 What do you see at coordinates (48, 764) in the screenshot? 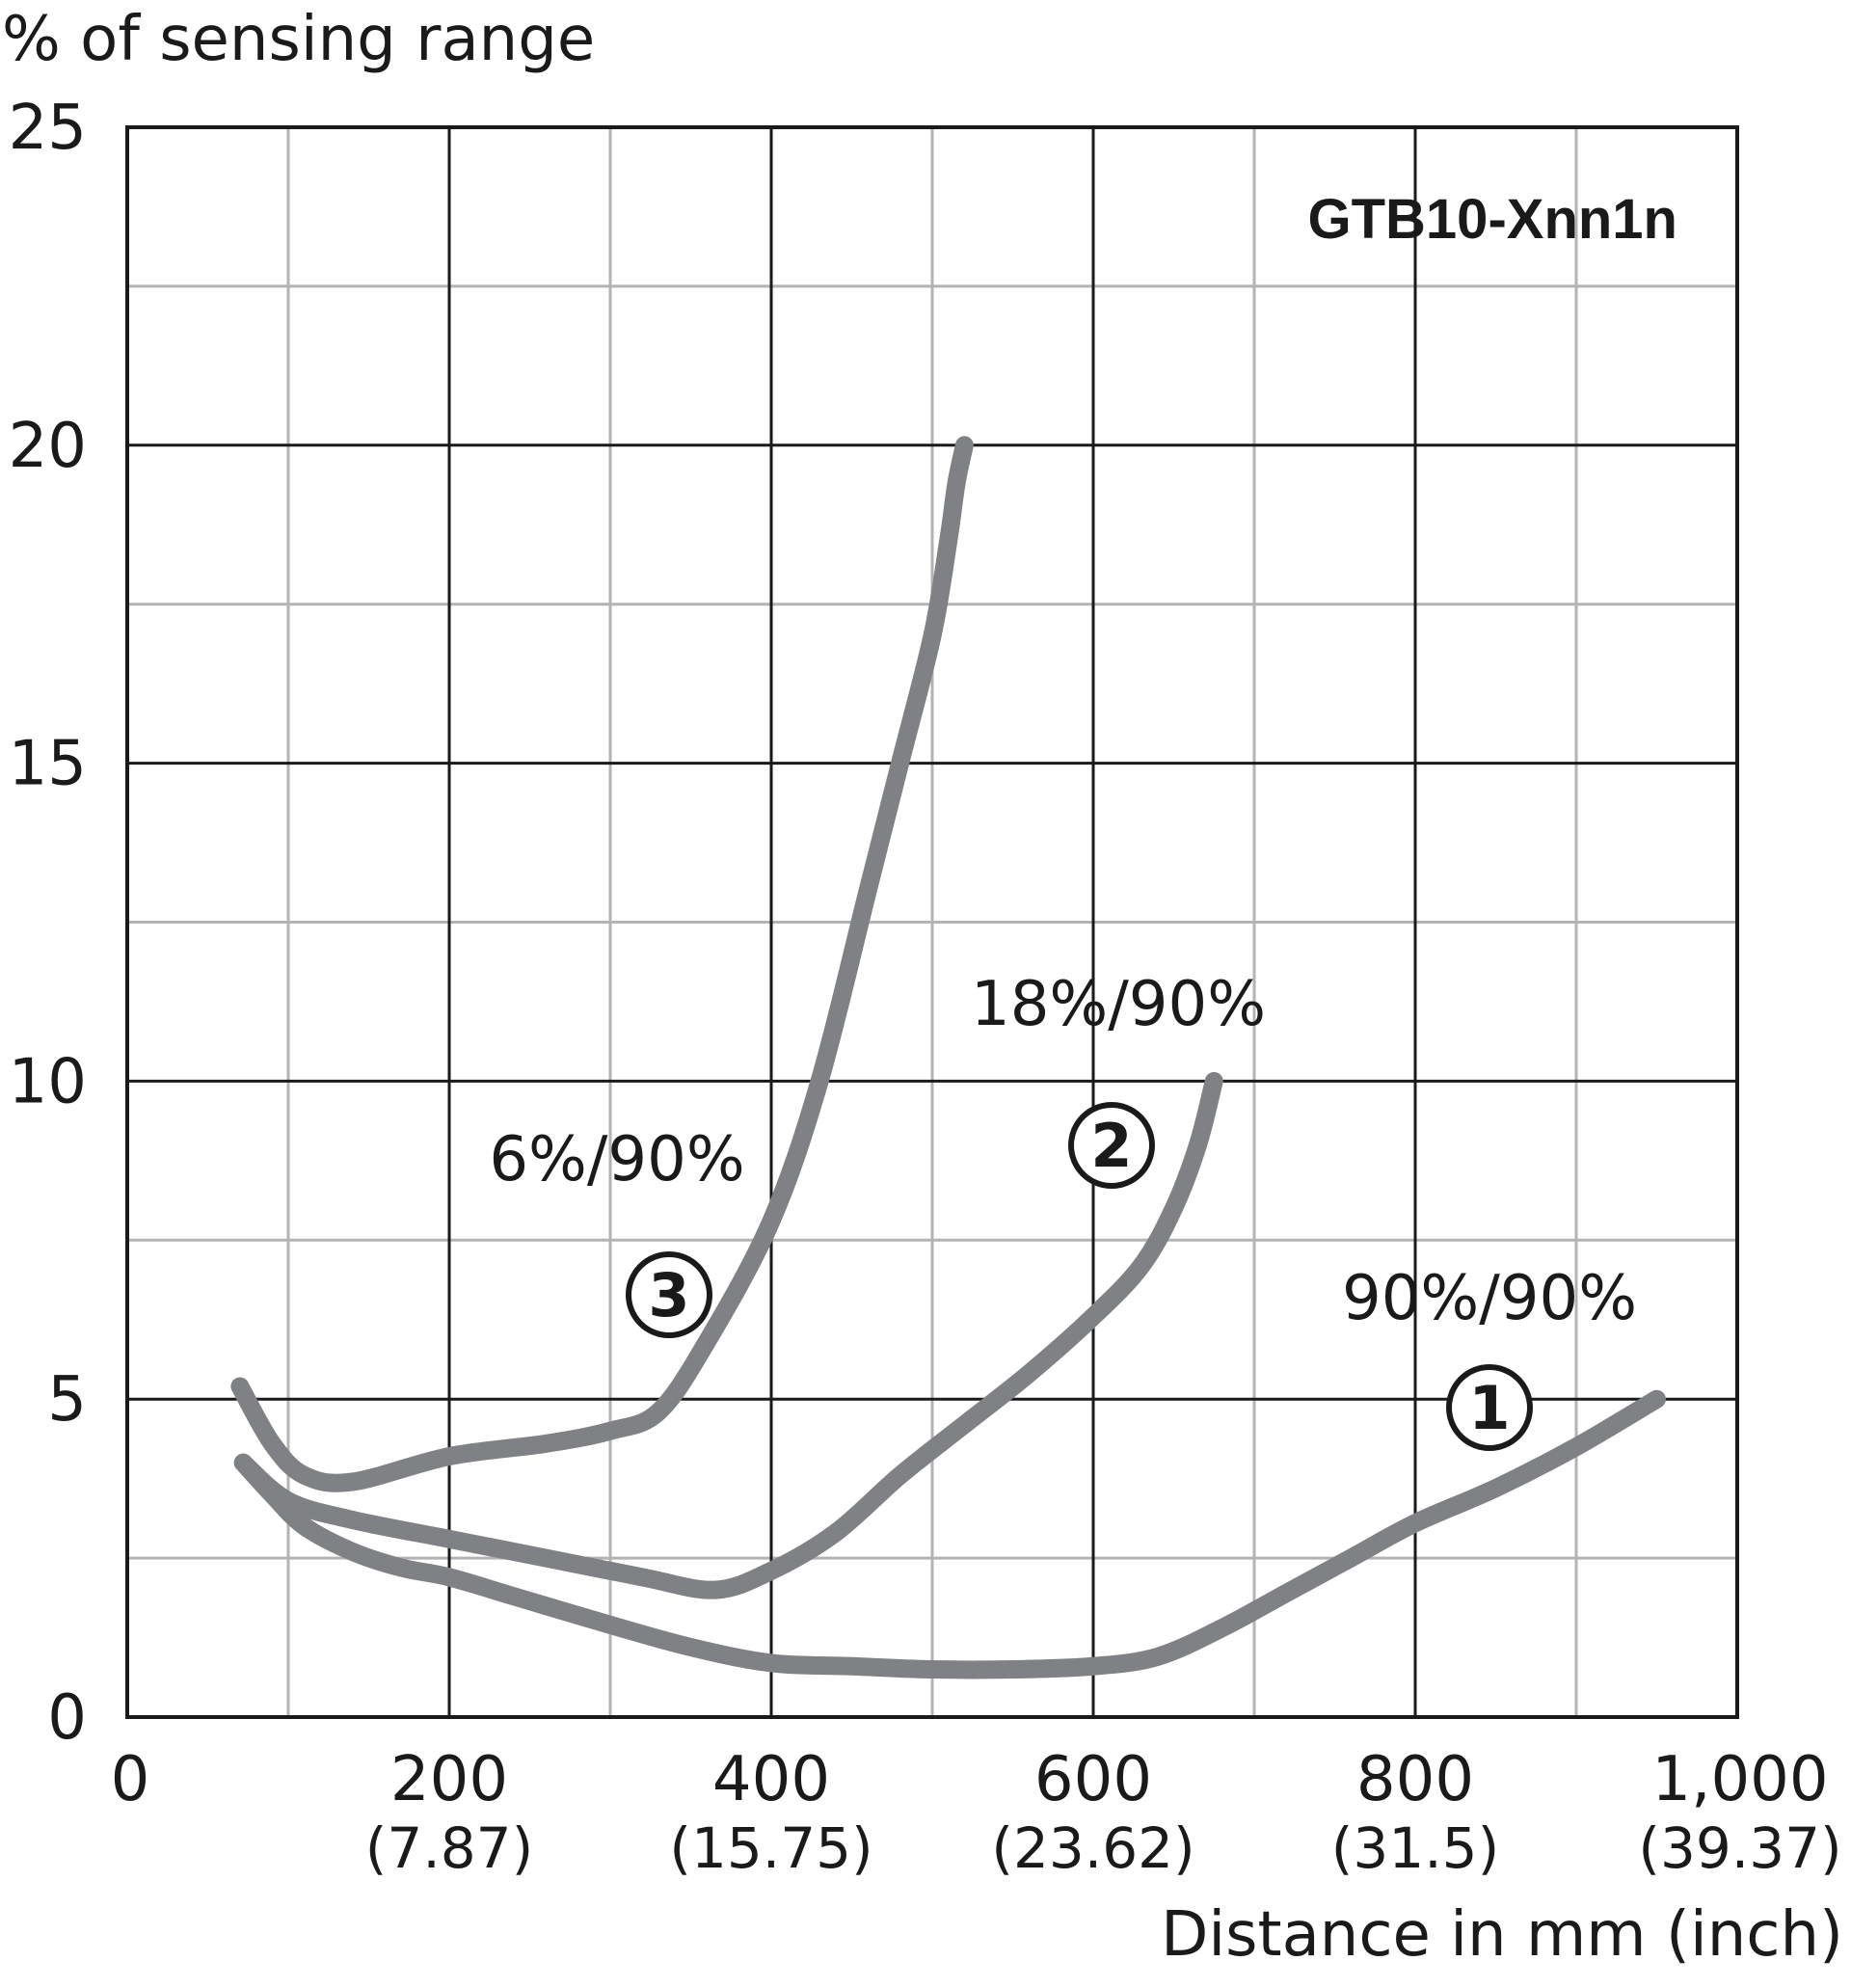
I see `y-tick-label: 15` at bounding box center [48, 764].